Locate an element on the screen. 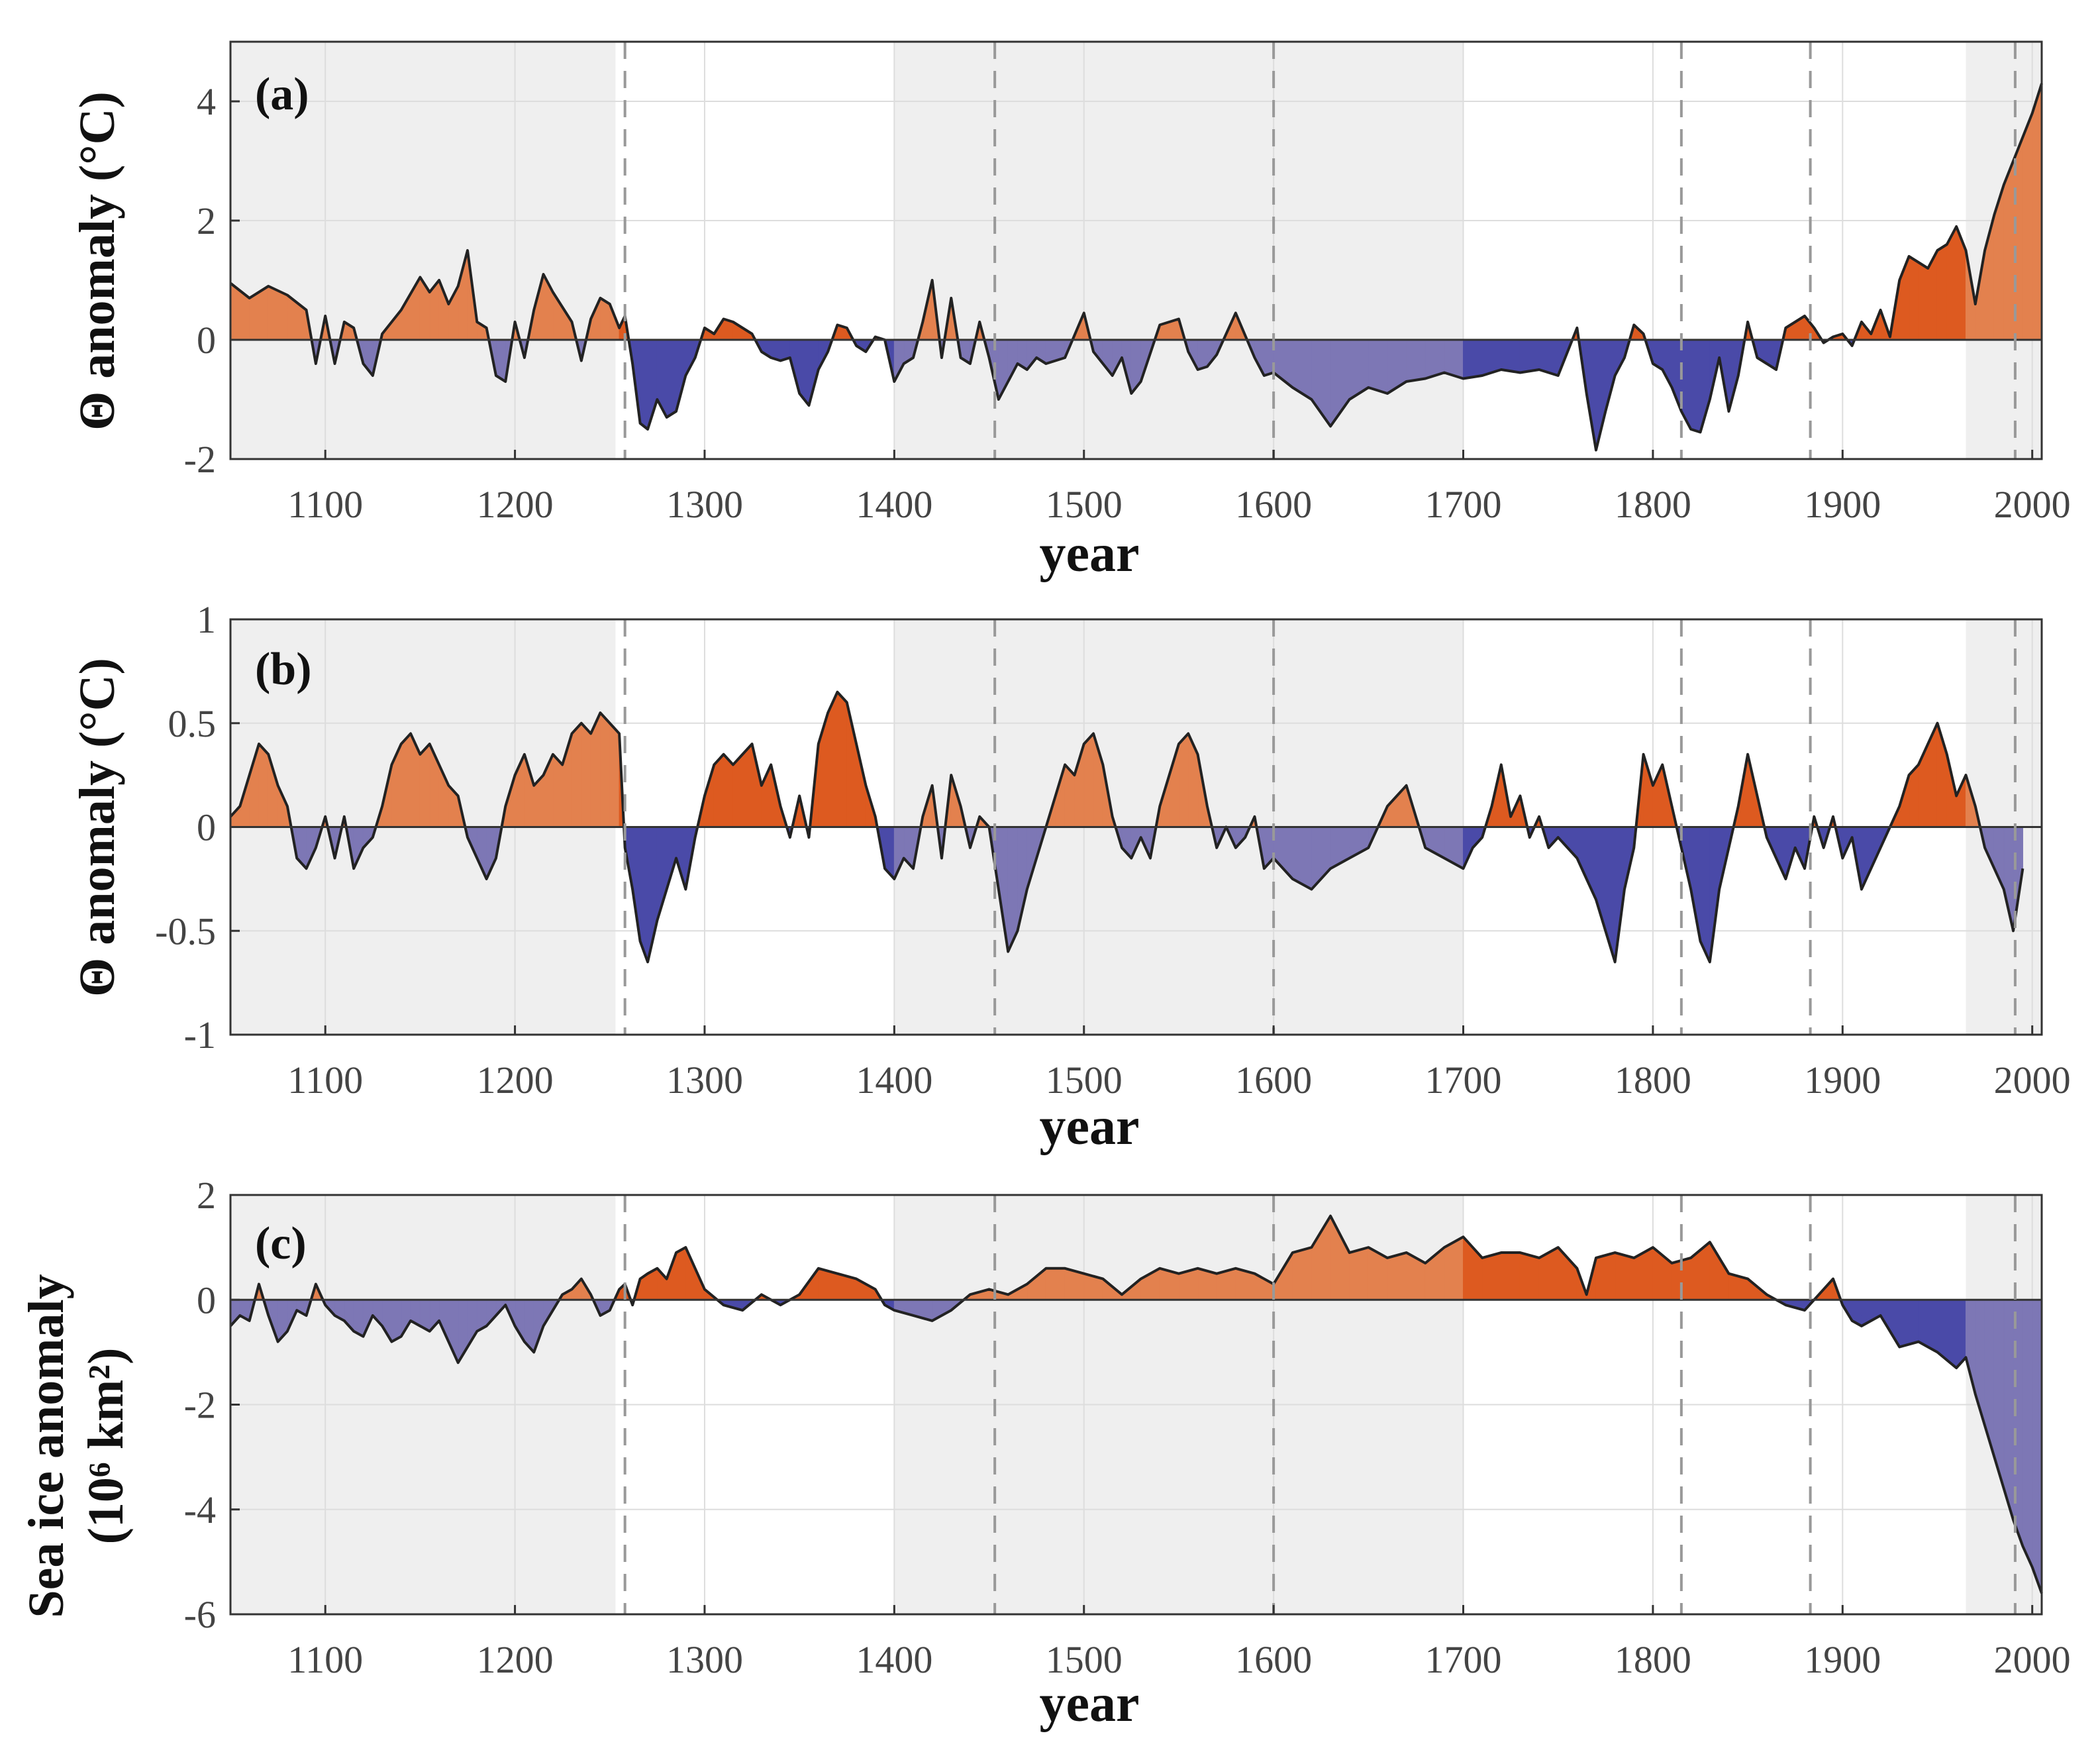 This screenshot has height=1760, width=2100. y-tick-label-b-0: 0 is located at coordinates (207, 828).